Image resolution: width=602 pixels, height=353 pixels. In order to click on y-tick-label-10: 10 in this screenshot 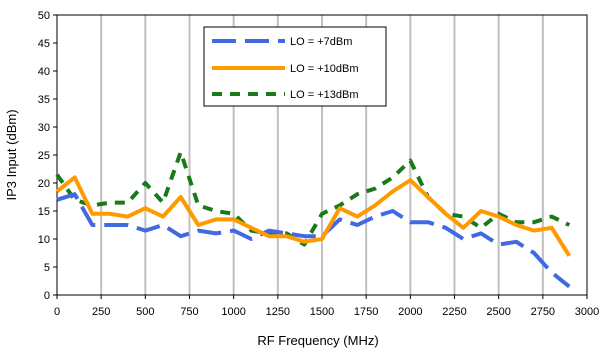, I will do `click(44, 240)`.